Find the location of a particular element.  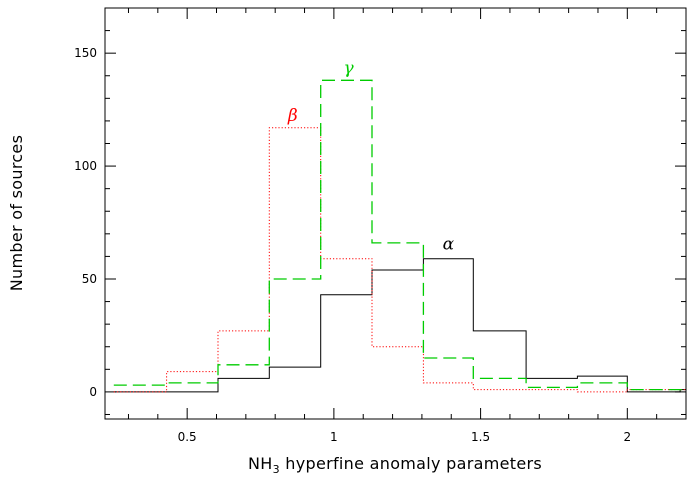

x-tick-label: 0.5 is located at coordinates (187, 437).